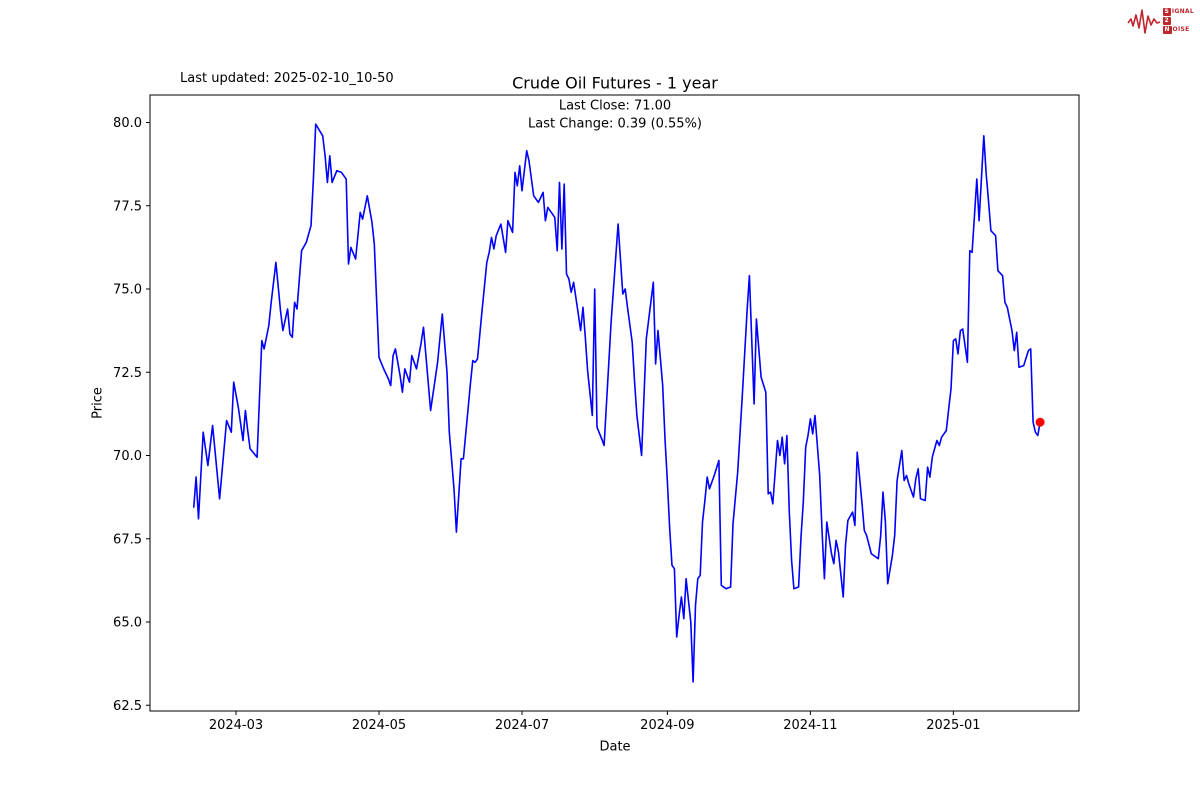 The width and height of the screenshot is (1200, 800). What do you see at coordinates (1166, 12) in the screenshot?
I see `logo-box-s: S` at bounding box center [1166, 12].